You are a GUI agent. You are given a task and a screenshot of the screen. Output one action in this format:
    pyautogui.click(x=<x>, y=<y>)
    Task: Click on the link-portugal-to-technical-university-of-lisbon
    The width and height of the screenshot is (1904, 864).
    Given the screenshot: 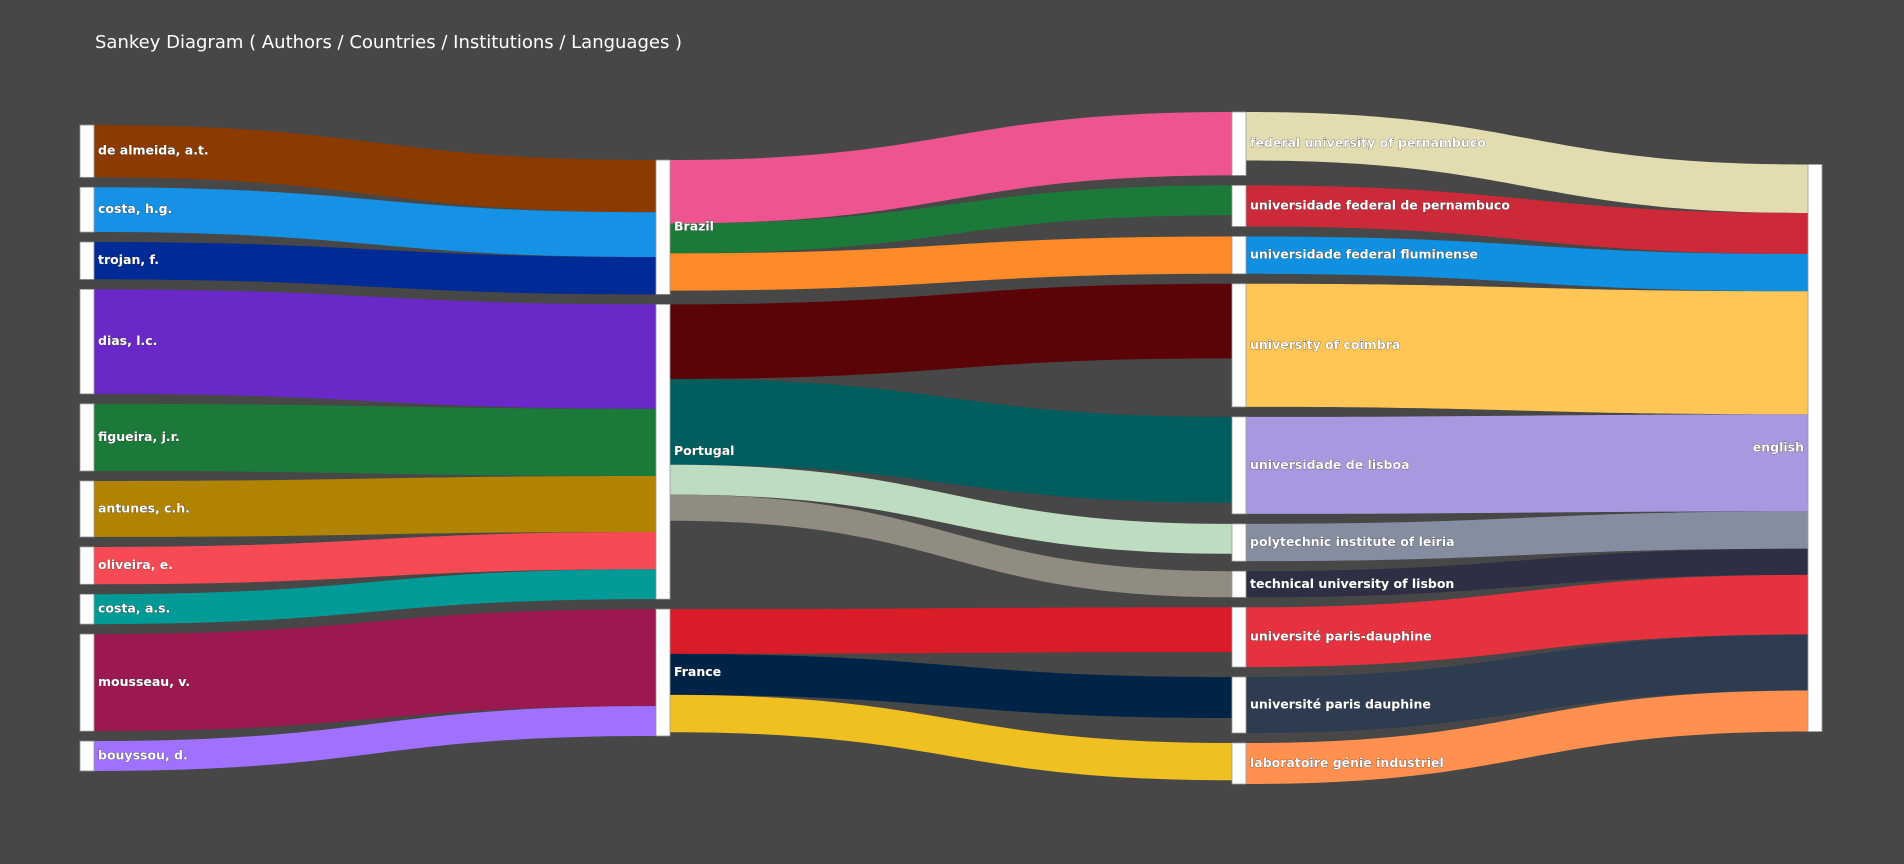 What is the action you would take?
    pyautogui.click(x=951, y=546)
    